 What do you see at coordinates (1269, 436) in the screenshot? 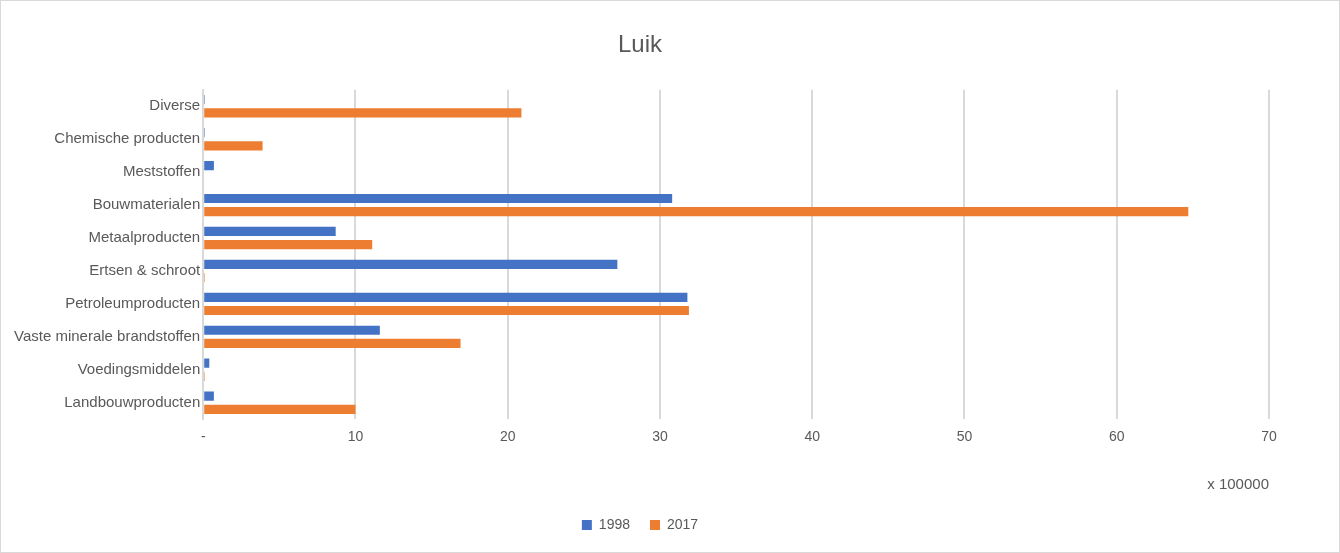
I see `x-tick-label: 70` at bounding box center [1269, 436].